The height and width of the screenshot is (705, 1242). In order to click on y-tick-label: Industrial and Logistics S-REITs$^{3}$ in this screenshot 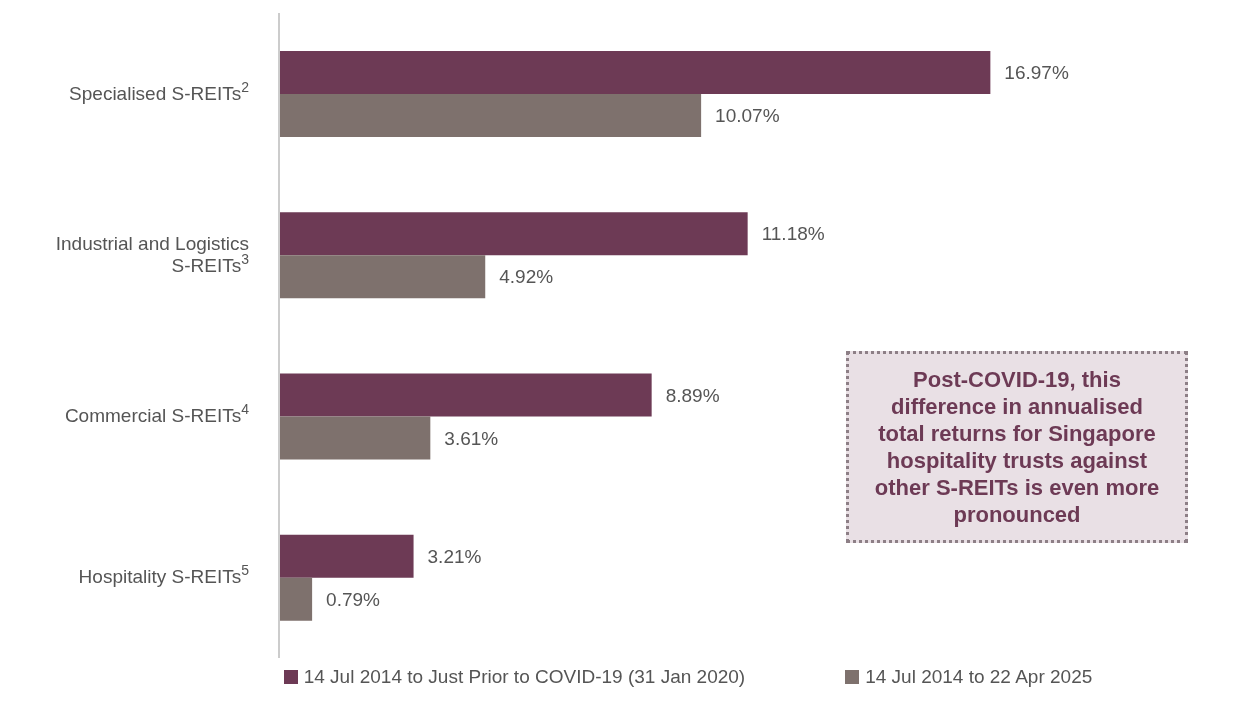, I will do `click(152, 254)`.